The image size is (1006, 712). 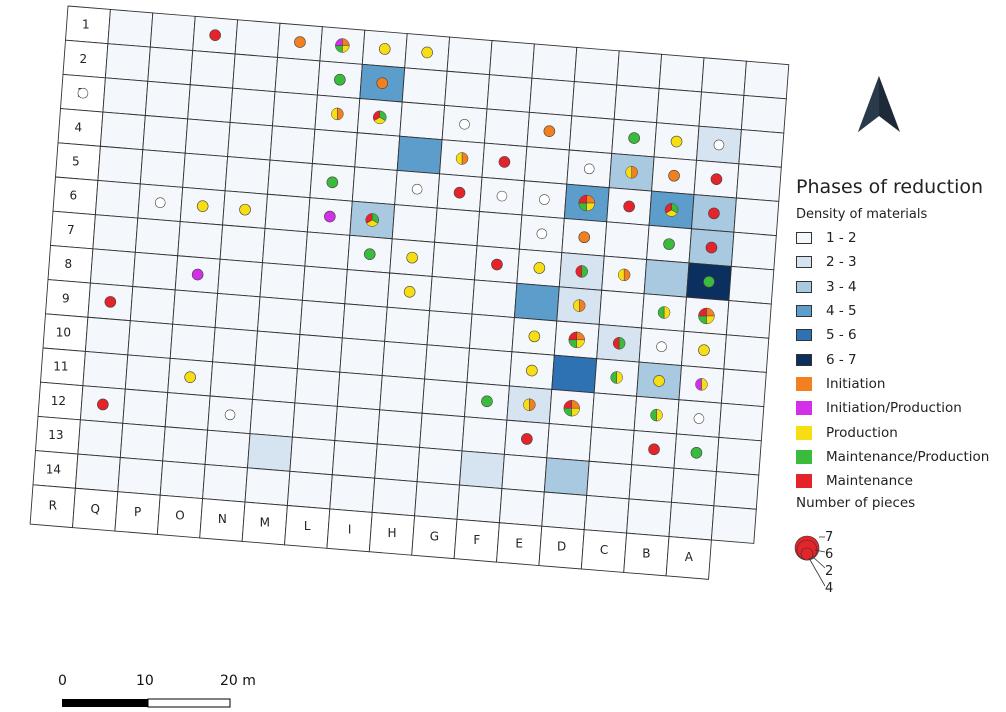 I want to click on column-label: O, so click(x=179, y=516).